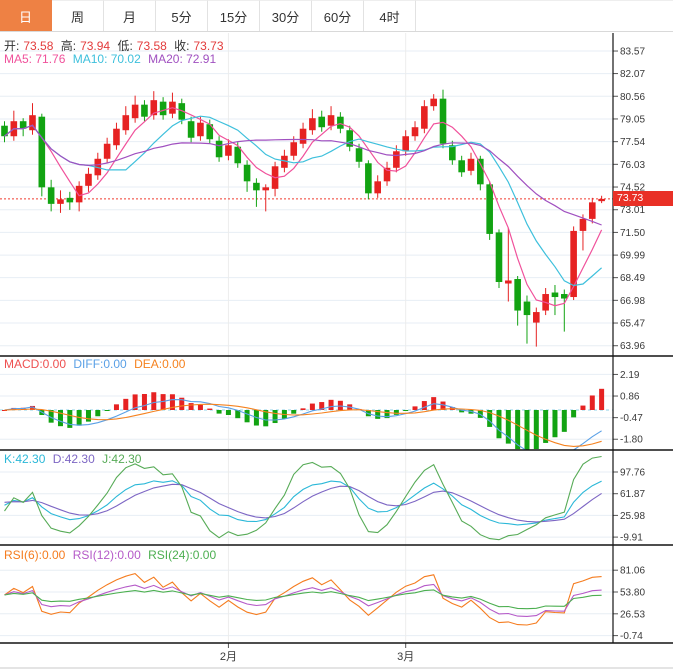 Image resolution: width=673 pixels, height=669 pixels. What do you see at coordinates (631, 636) in the screenshot?
I see `svg-text: -0.74` at bounding box center [631, 636].